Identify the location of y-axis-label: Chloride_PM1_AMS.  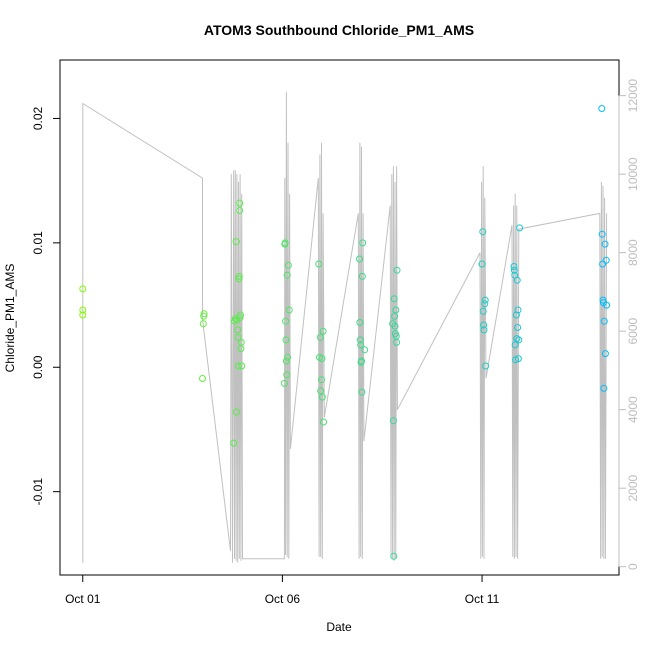
(10, 318).